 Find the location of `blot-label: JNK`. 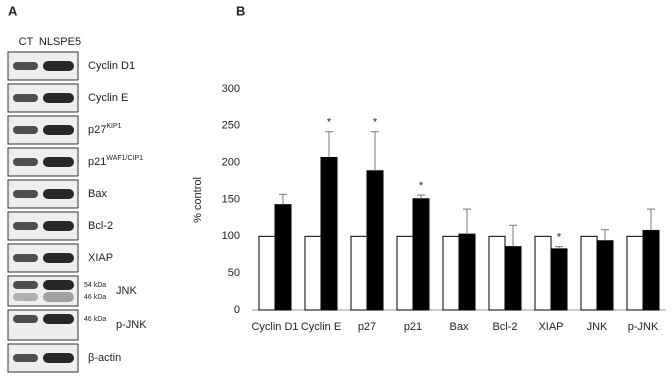

blot-label: JNK is located at coordinates (126, 291).